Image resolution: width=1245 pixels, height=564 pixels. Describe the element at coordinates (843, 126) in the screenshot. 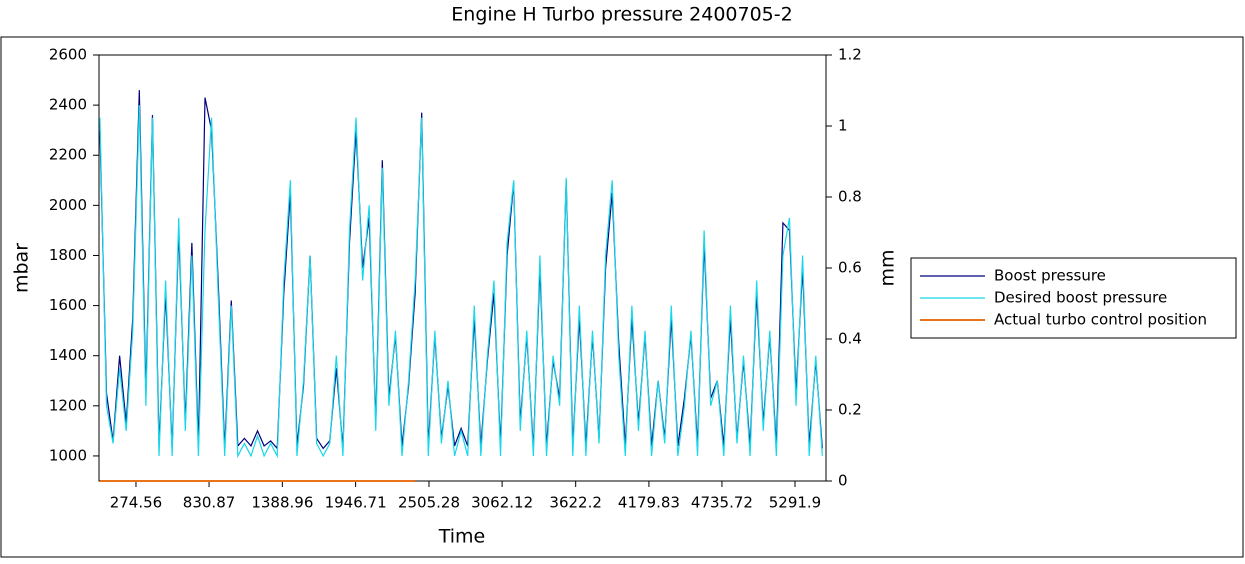

I see `y2-tick-label: 1` at that location.